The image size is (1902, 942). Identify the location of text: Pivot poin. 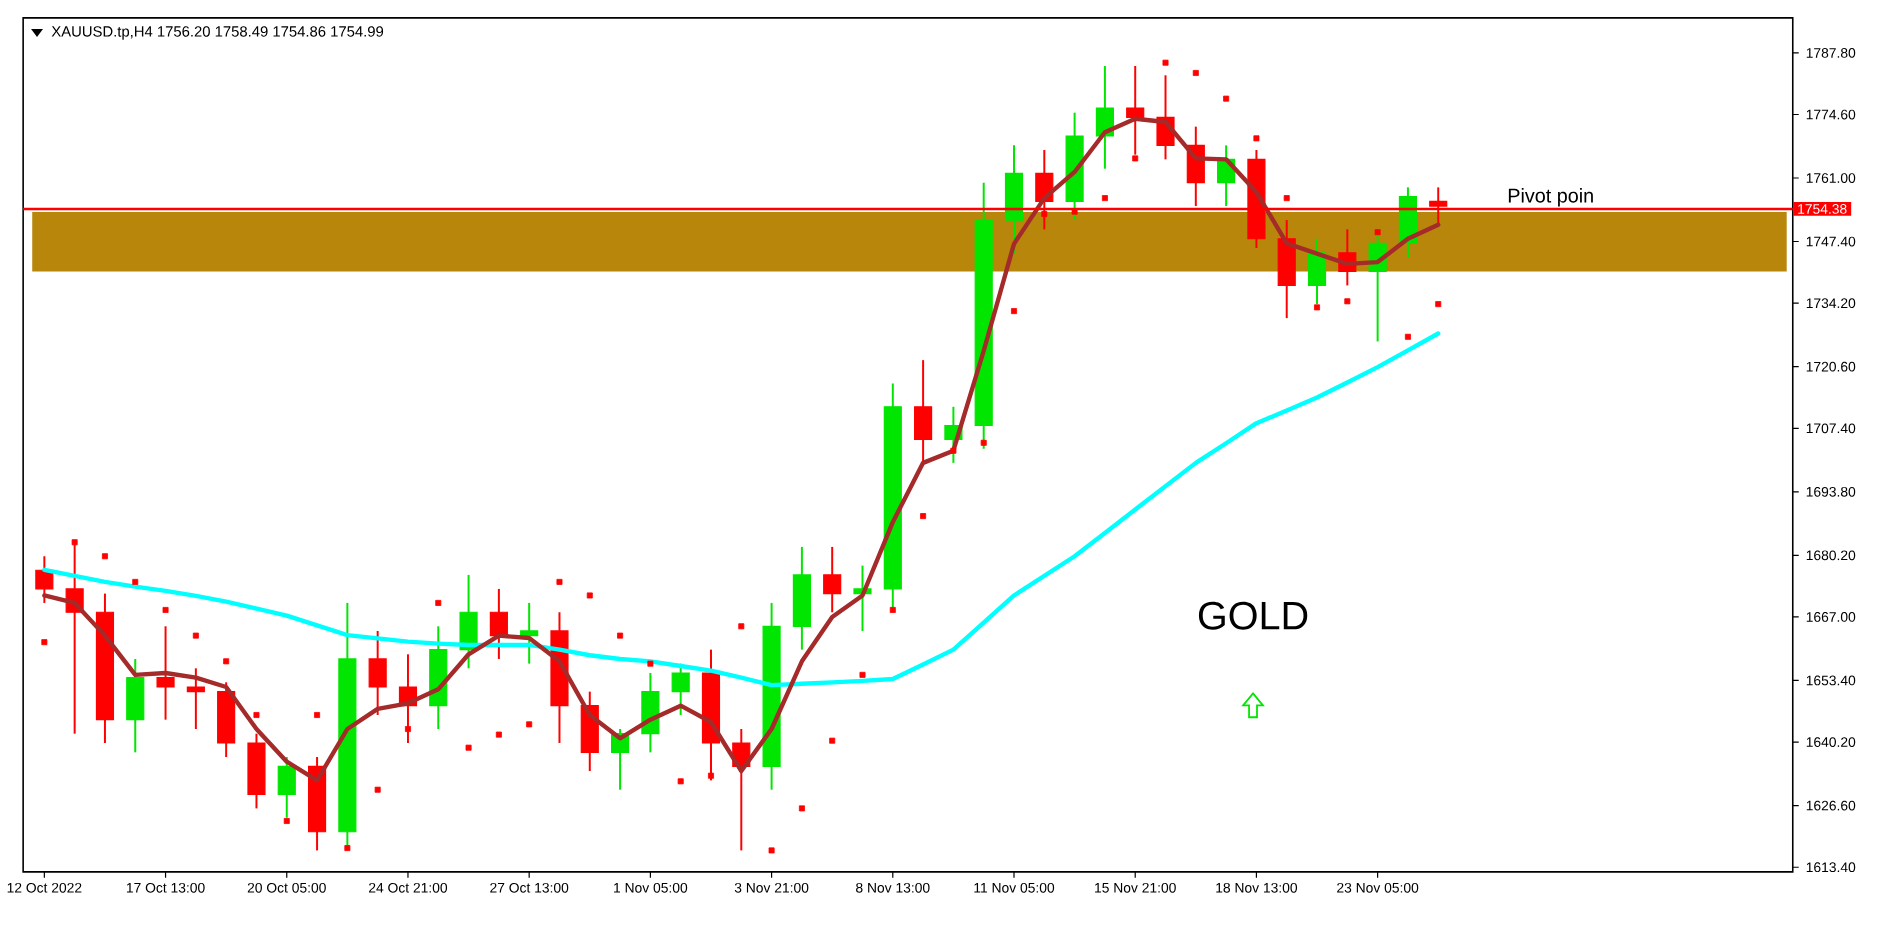
(1550, 197).